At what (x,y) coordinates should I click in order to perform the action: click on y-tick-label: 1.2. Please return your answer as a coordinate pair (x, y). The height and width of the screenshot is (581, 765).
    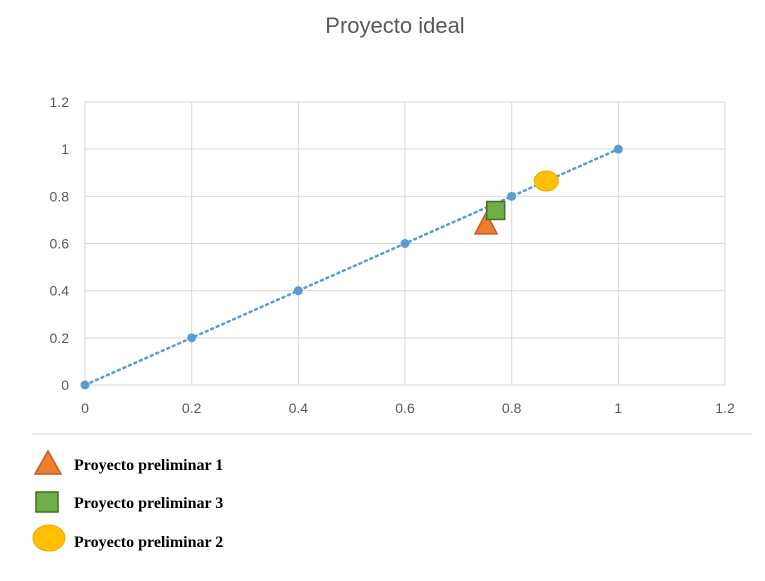
    Looking at the image, I should click on (60, 102).